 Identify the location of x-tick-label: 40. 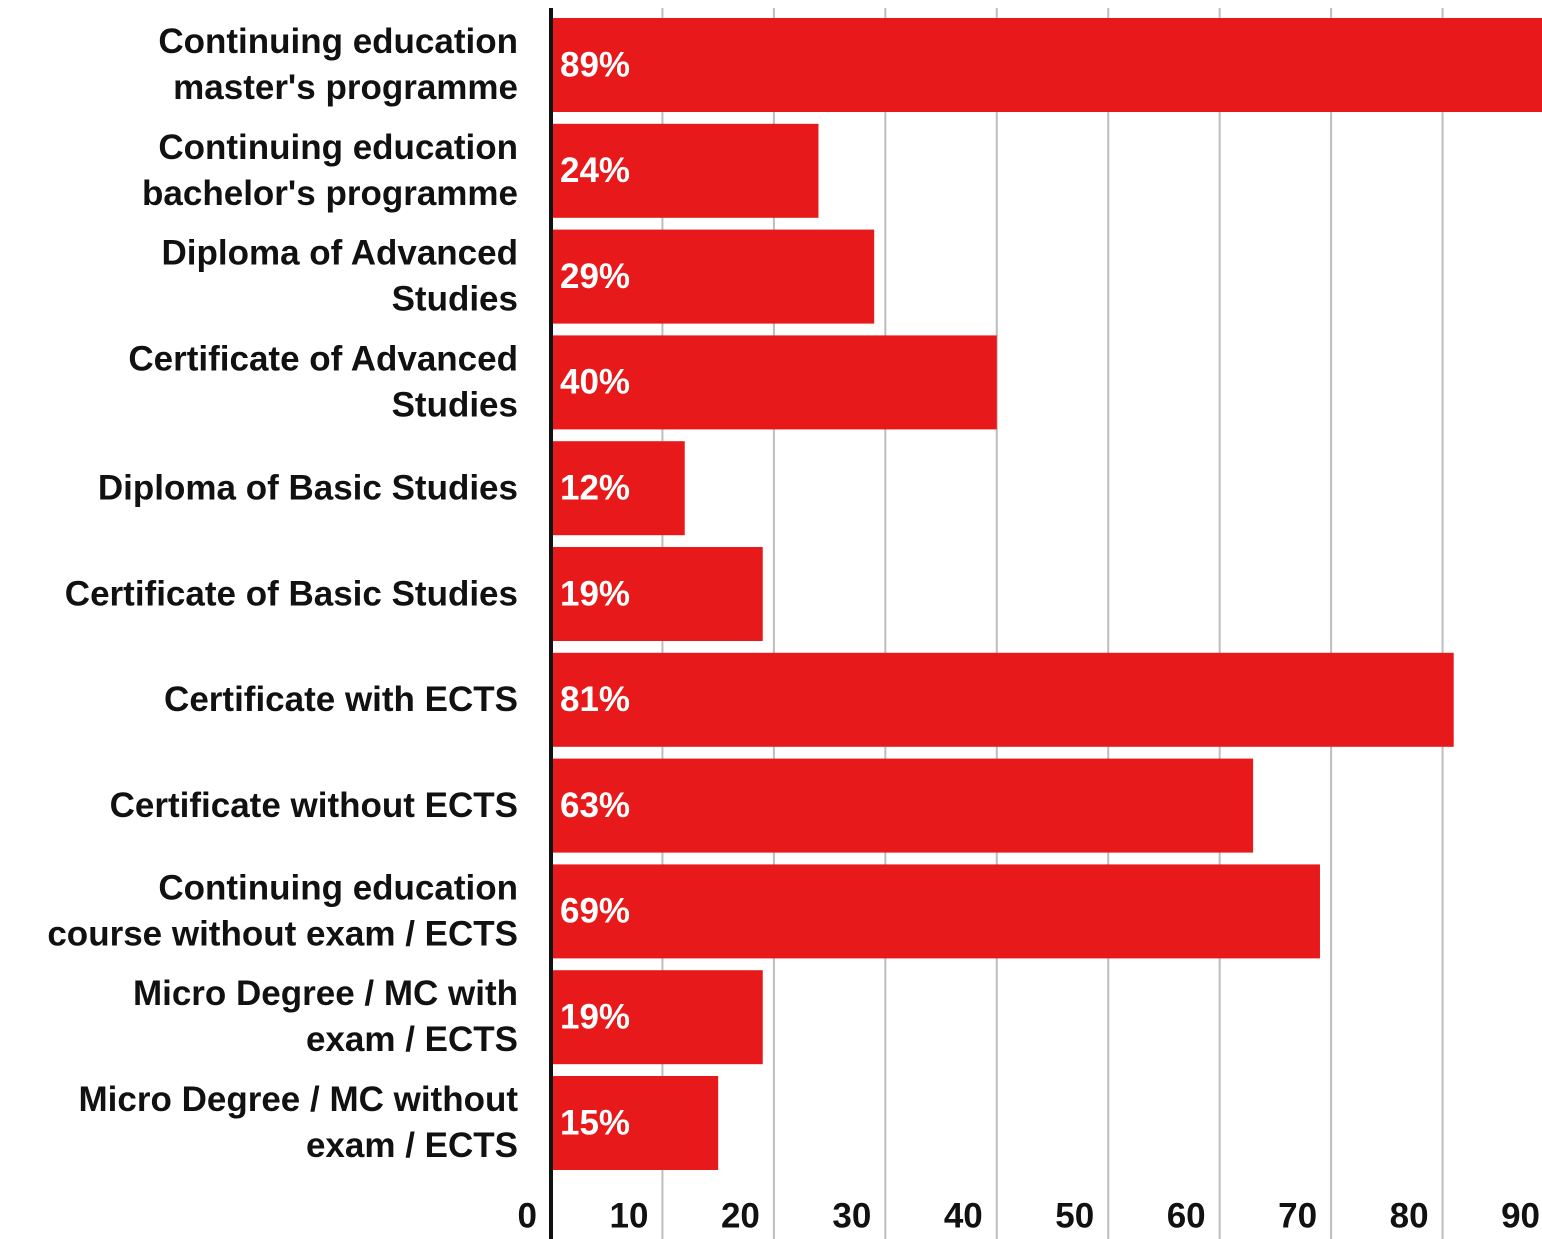
(963, 1215).